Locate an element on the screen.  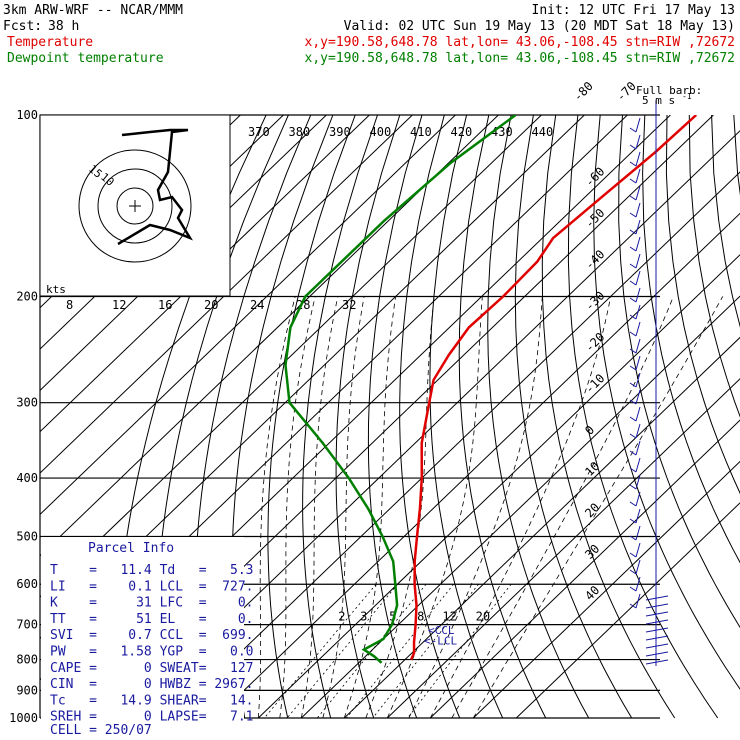
parcel-info-row: T = 11.4 Td = 5.3 is located at coordinates (152, 570).